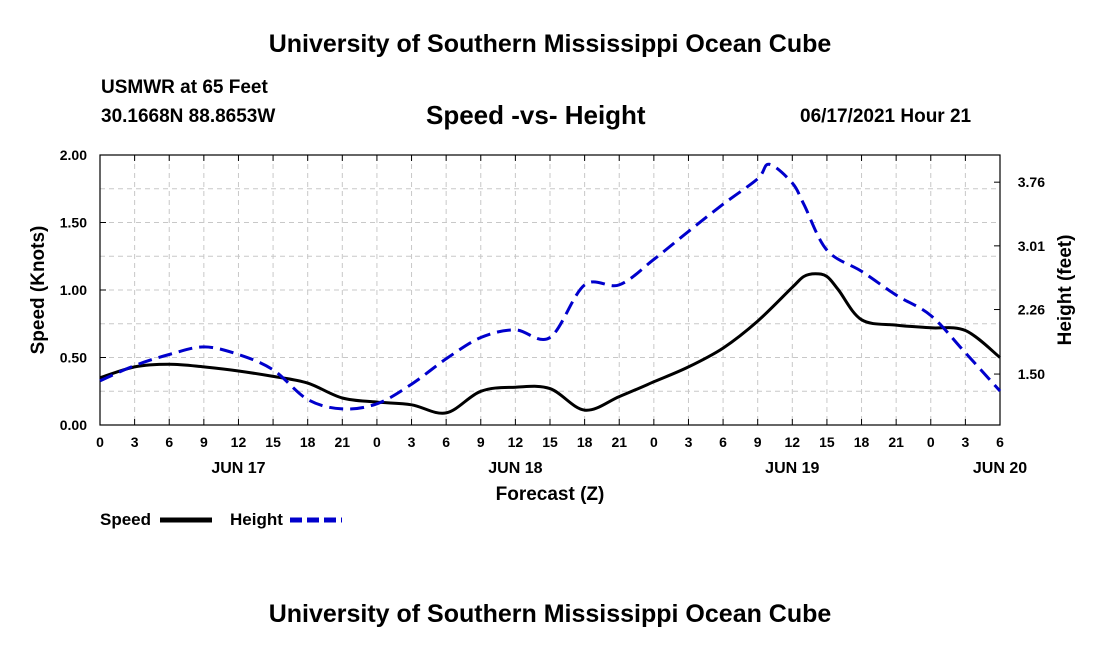  Describe the element at coordinates (73, 290) in the screenshot. I see `y-tick-label: 1.00` at that location.